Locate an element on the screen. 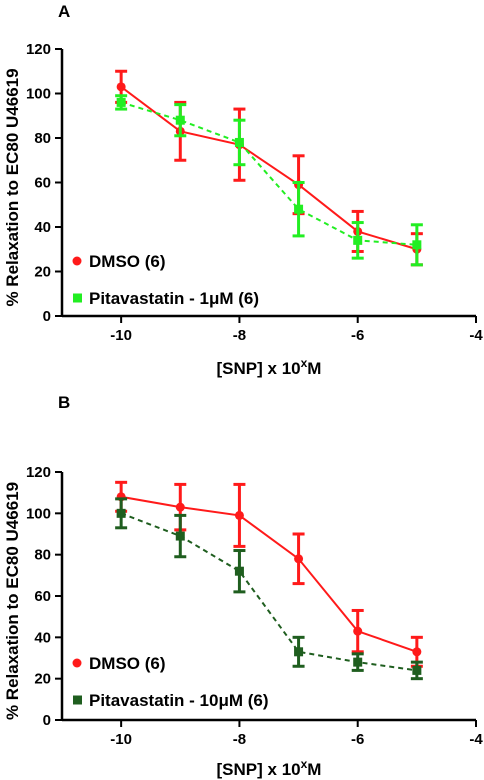  panel-label: B is located at coordinates (64, 402).